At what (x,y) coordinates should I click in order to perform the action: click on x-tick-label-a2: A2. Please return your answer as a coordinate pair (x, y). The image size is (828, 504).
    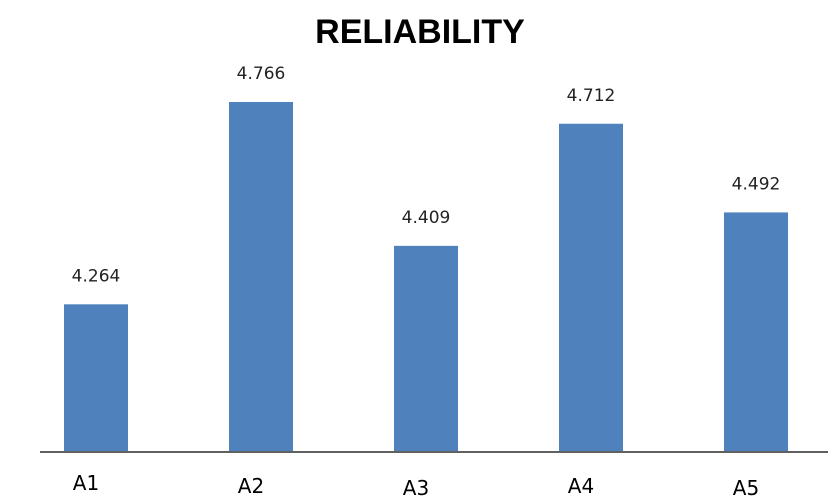
    Looking at the image, I should click on (251, 486).